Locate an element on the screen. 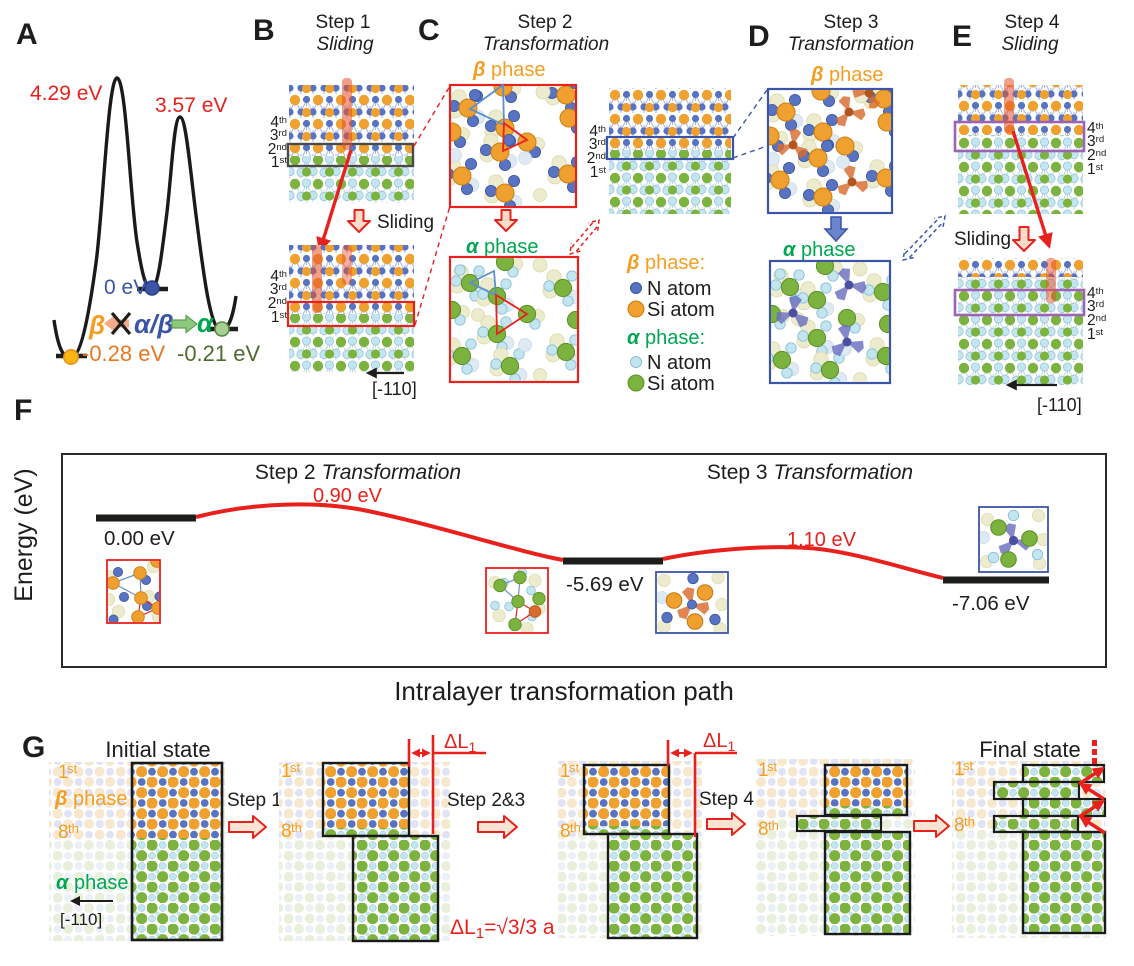 Image resolution: width=1134 pixels, height=966 pixels. svg-text: 0 eV is located at coordinates (125, 287).